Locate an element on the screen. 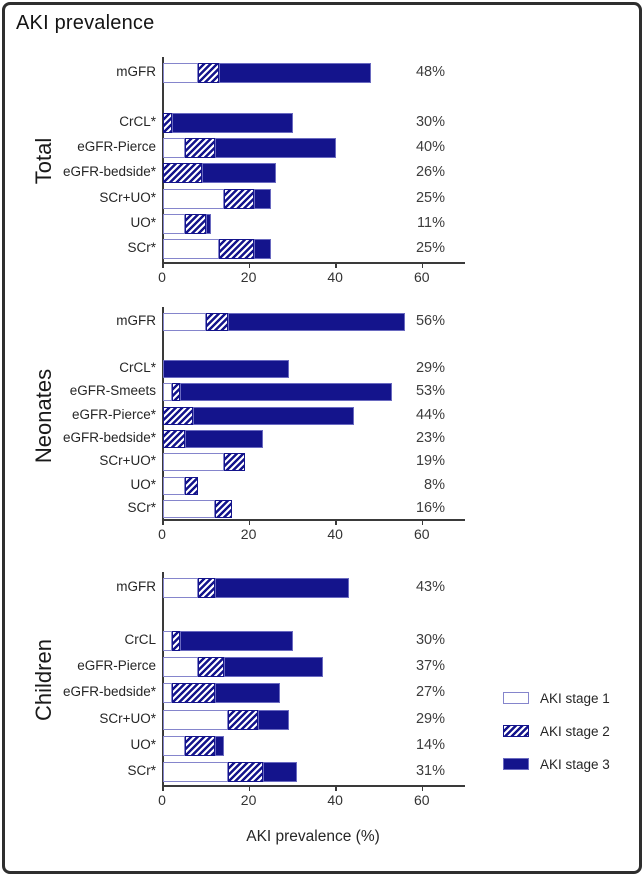 Image resolution: width=644 pixels, height=876 pixels. panel-label-children: Children is located at coordinates (43, 680).